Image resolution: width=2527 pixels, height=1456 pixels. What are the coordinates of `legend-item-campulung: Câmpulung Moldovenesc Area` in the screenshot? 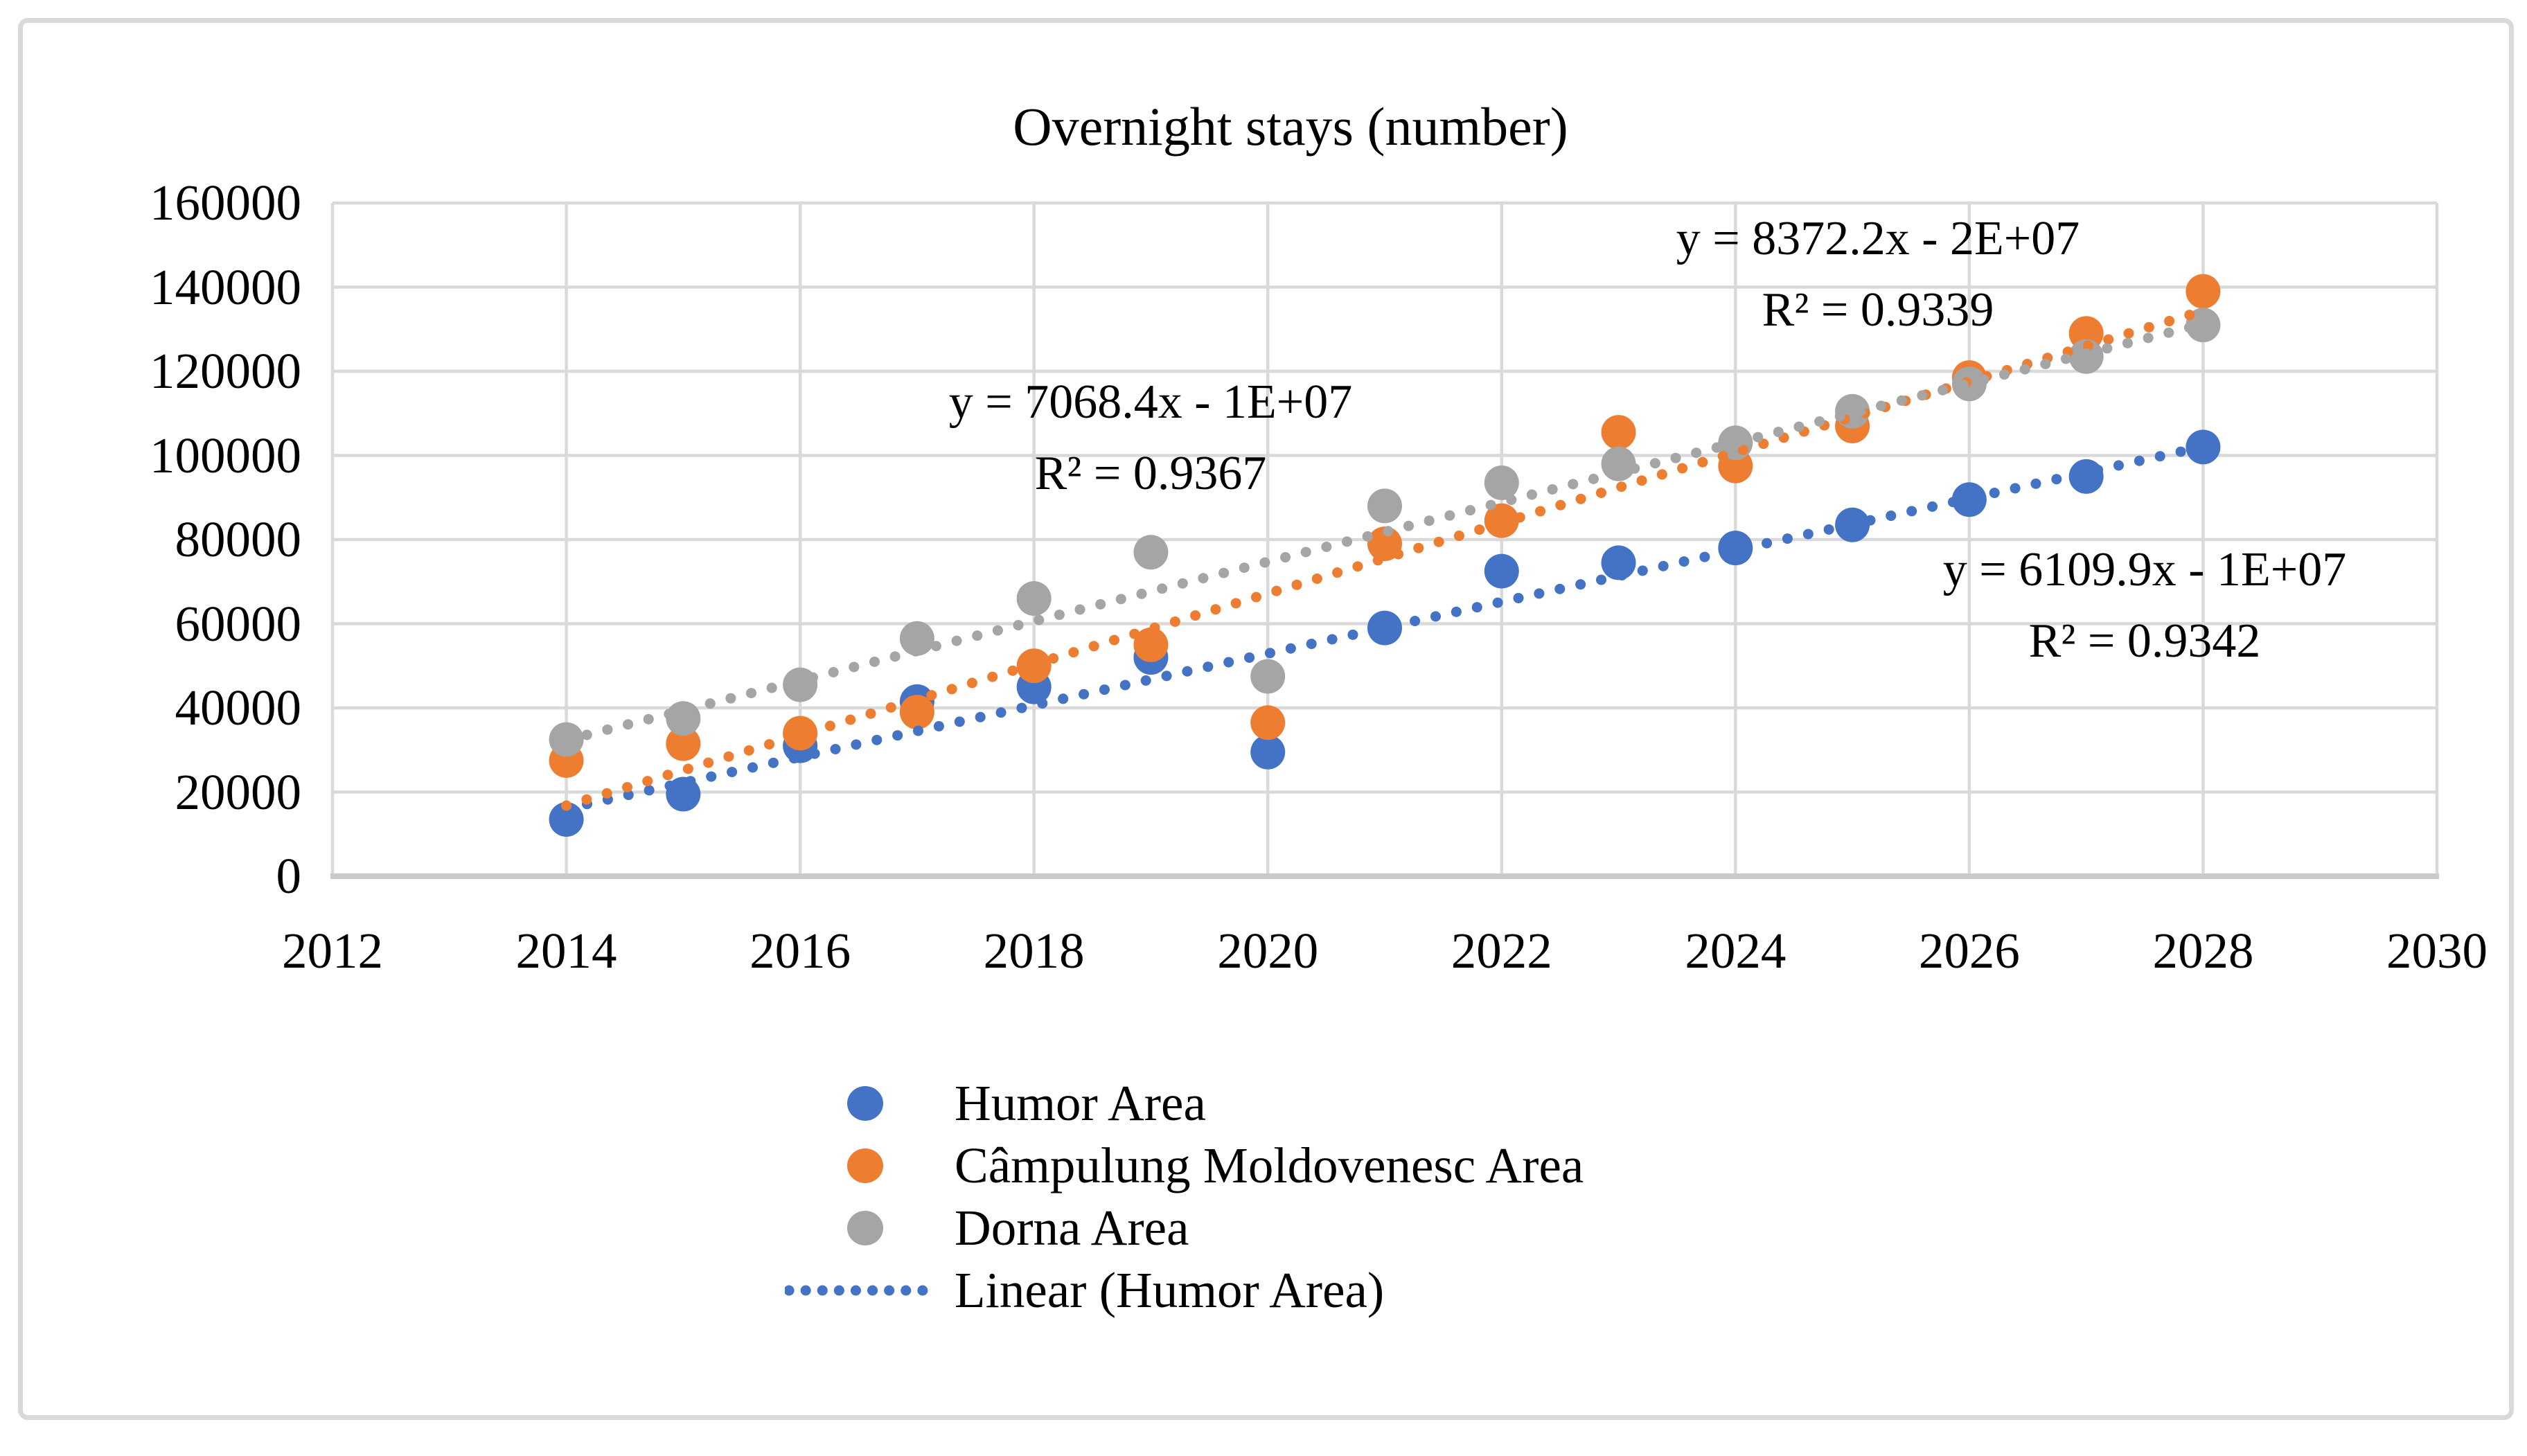 It's located at (854, 1166).